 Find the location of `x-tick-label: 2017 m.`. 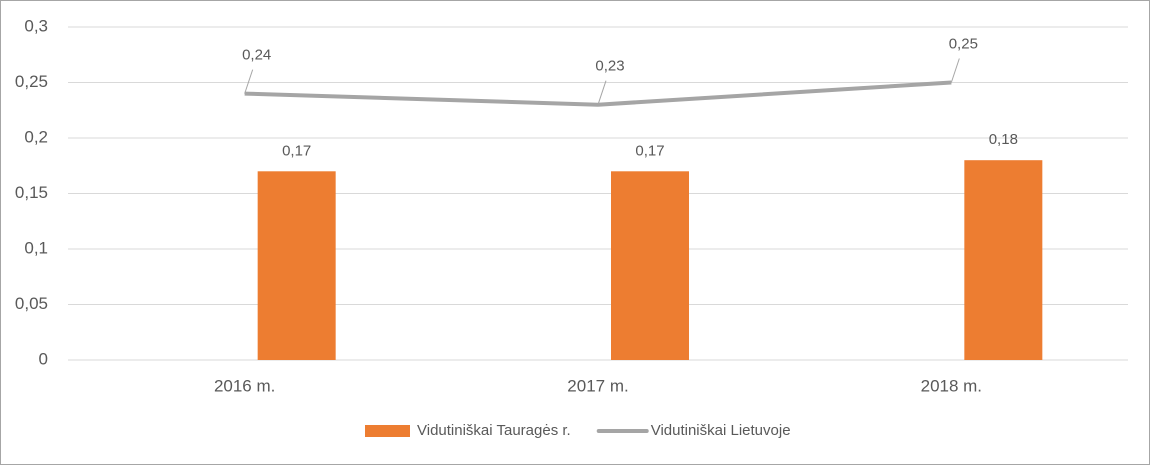

x-tick-label: 2017 m. is located at coordinates (597, 385).